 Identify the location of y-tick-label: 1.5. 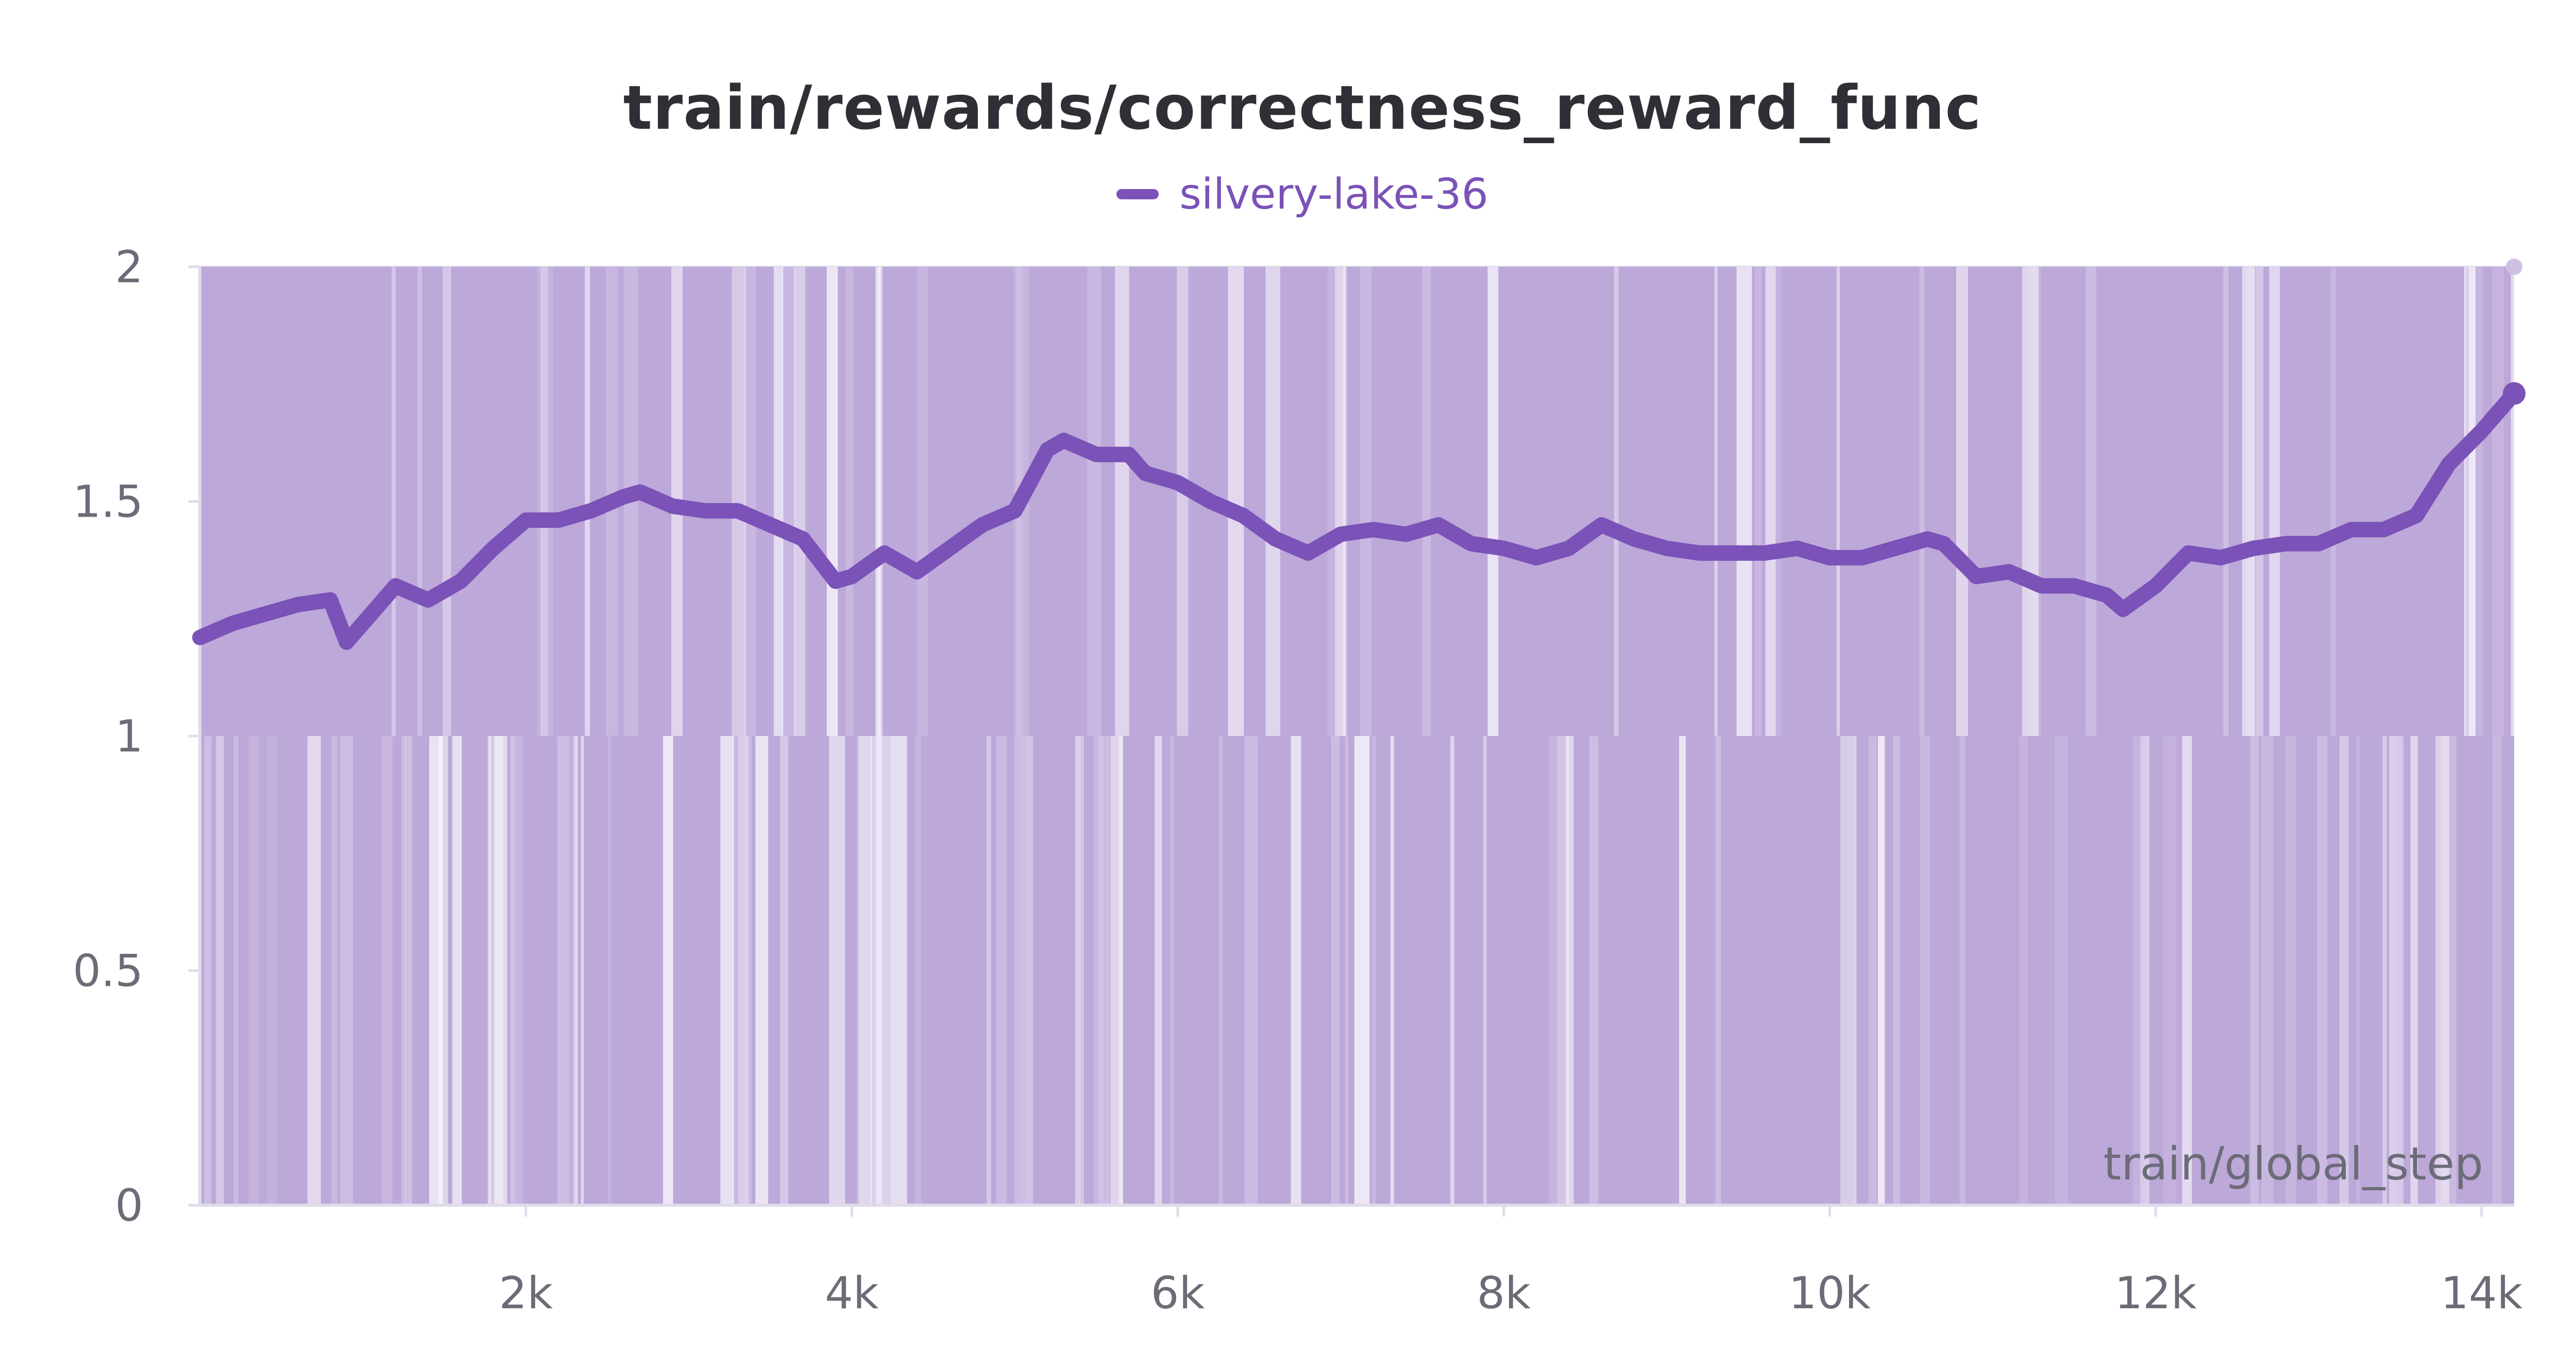
(108, 502).